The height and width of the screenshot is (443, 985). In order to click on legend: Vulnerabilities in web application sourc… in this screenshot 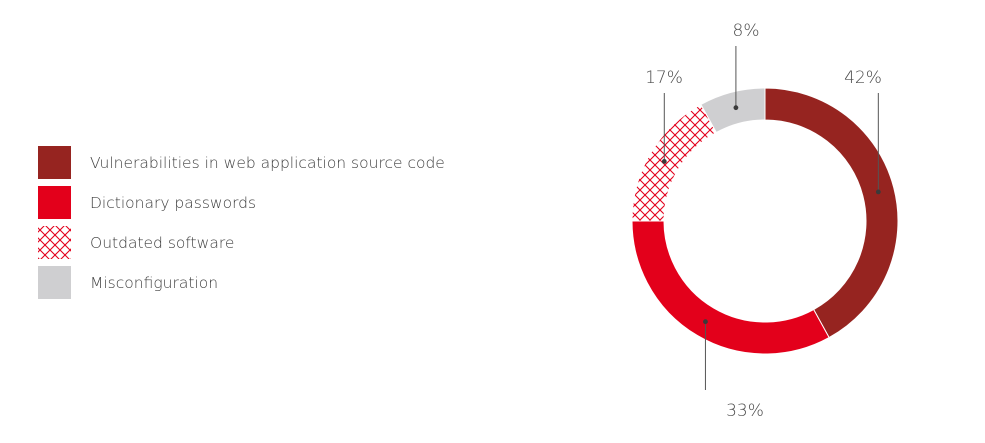, I will do `click(241, 222)`.